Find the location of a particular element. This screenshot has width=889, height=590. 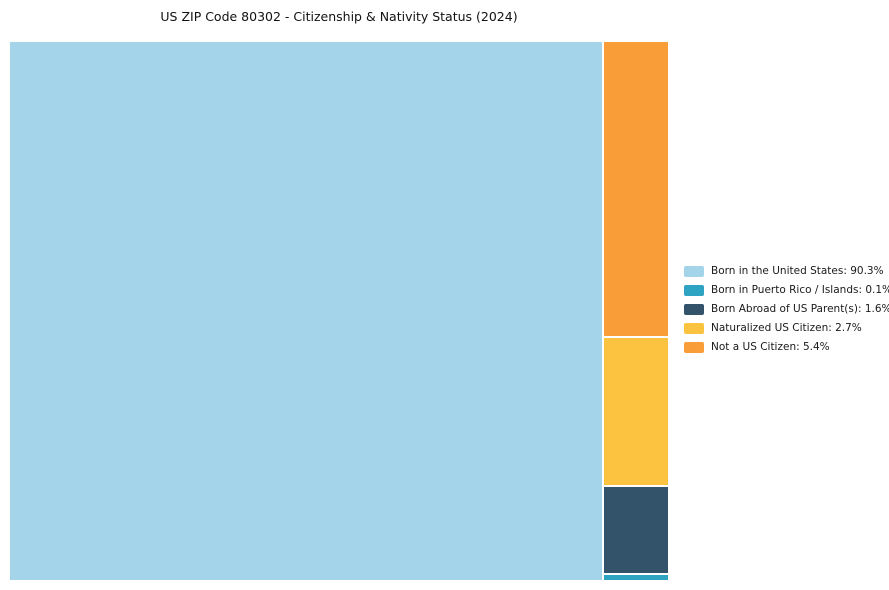

legend-label: Born in Puerto Rico / Islands: 0.1% is located at coordinates (800, 290).